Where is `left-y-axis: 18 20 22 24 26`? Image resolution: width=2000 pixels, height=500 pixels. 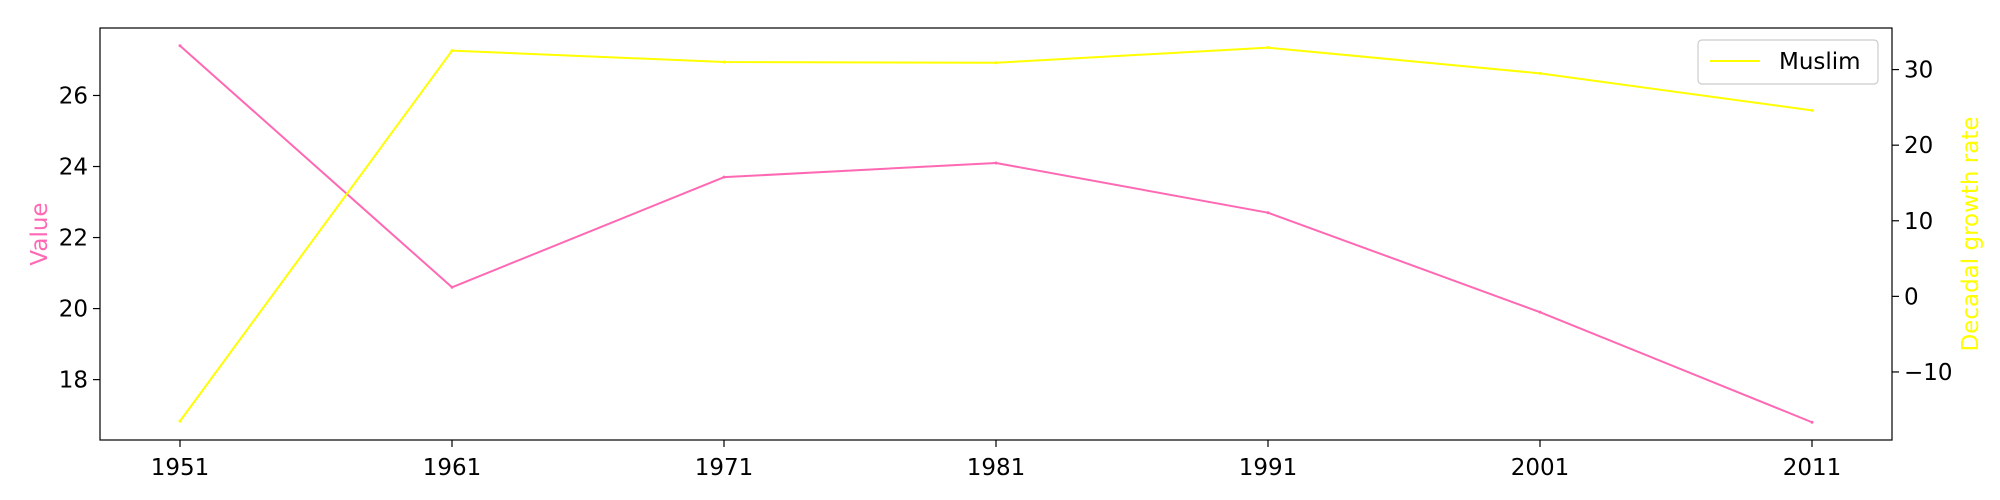
left-y-axis: 18 20 22 24 26 is located at coordinates (79, 238).